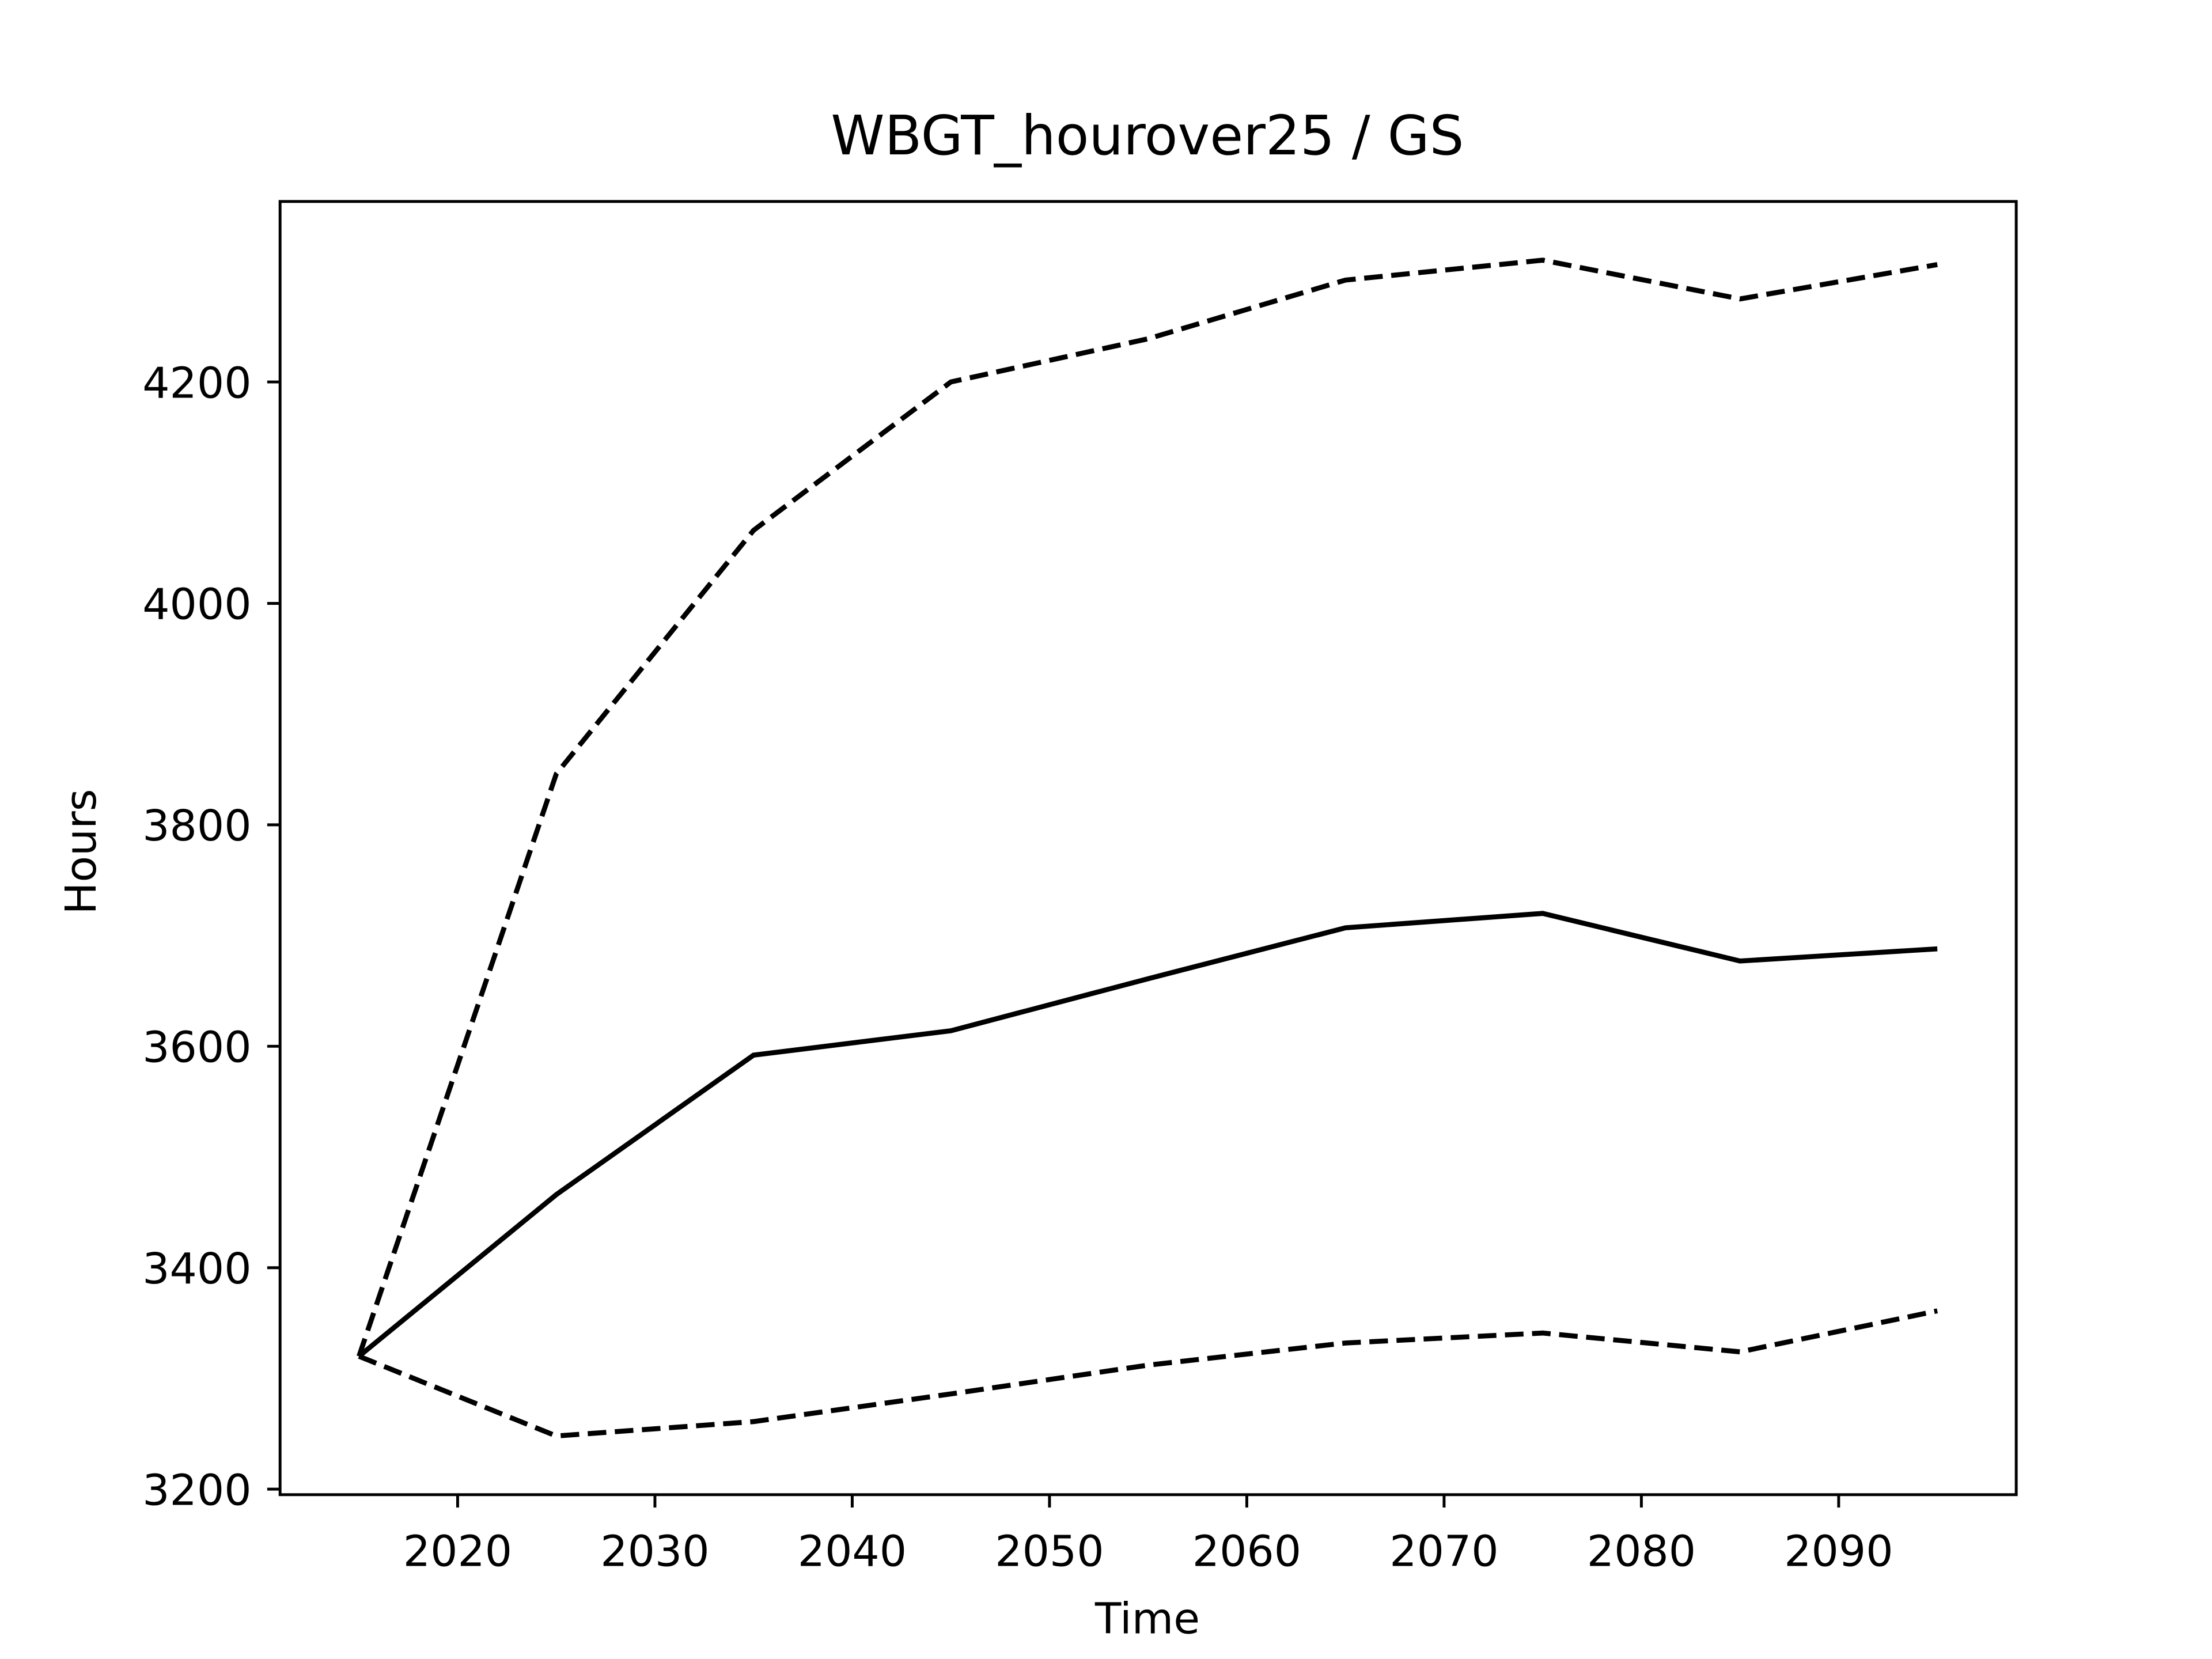 The width and height of the screenshot is (2212, 1659). What do you see at coordinates (196, 604) in the screenshot?
I see `y-tick-label: 4000` at bounding box center [196, 604].